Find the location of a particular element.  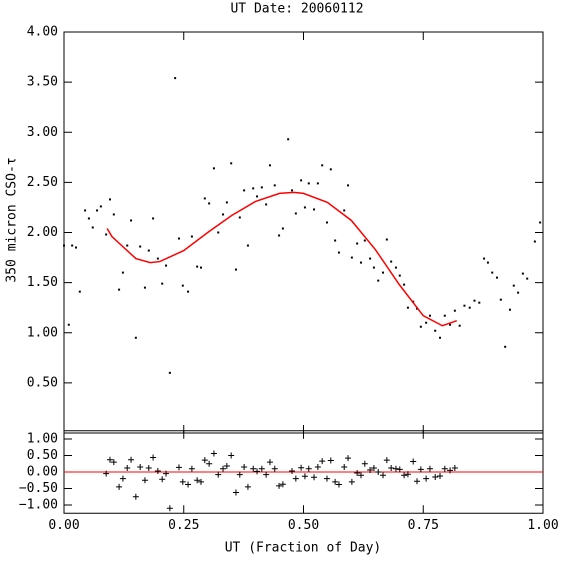

y-tick-label: 2.50 is located at coordinates (42, 182).